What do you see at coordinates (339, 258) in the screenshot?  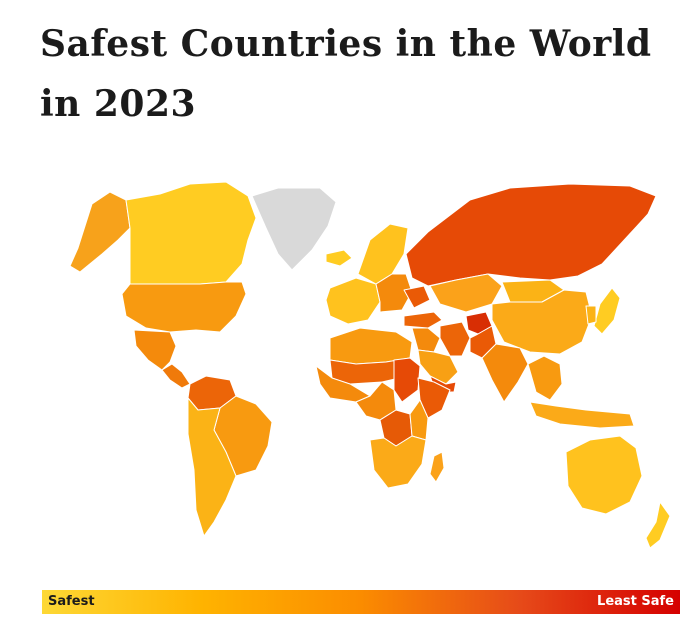 I see `region-iceland` at bounding box center [339, 258].